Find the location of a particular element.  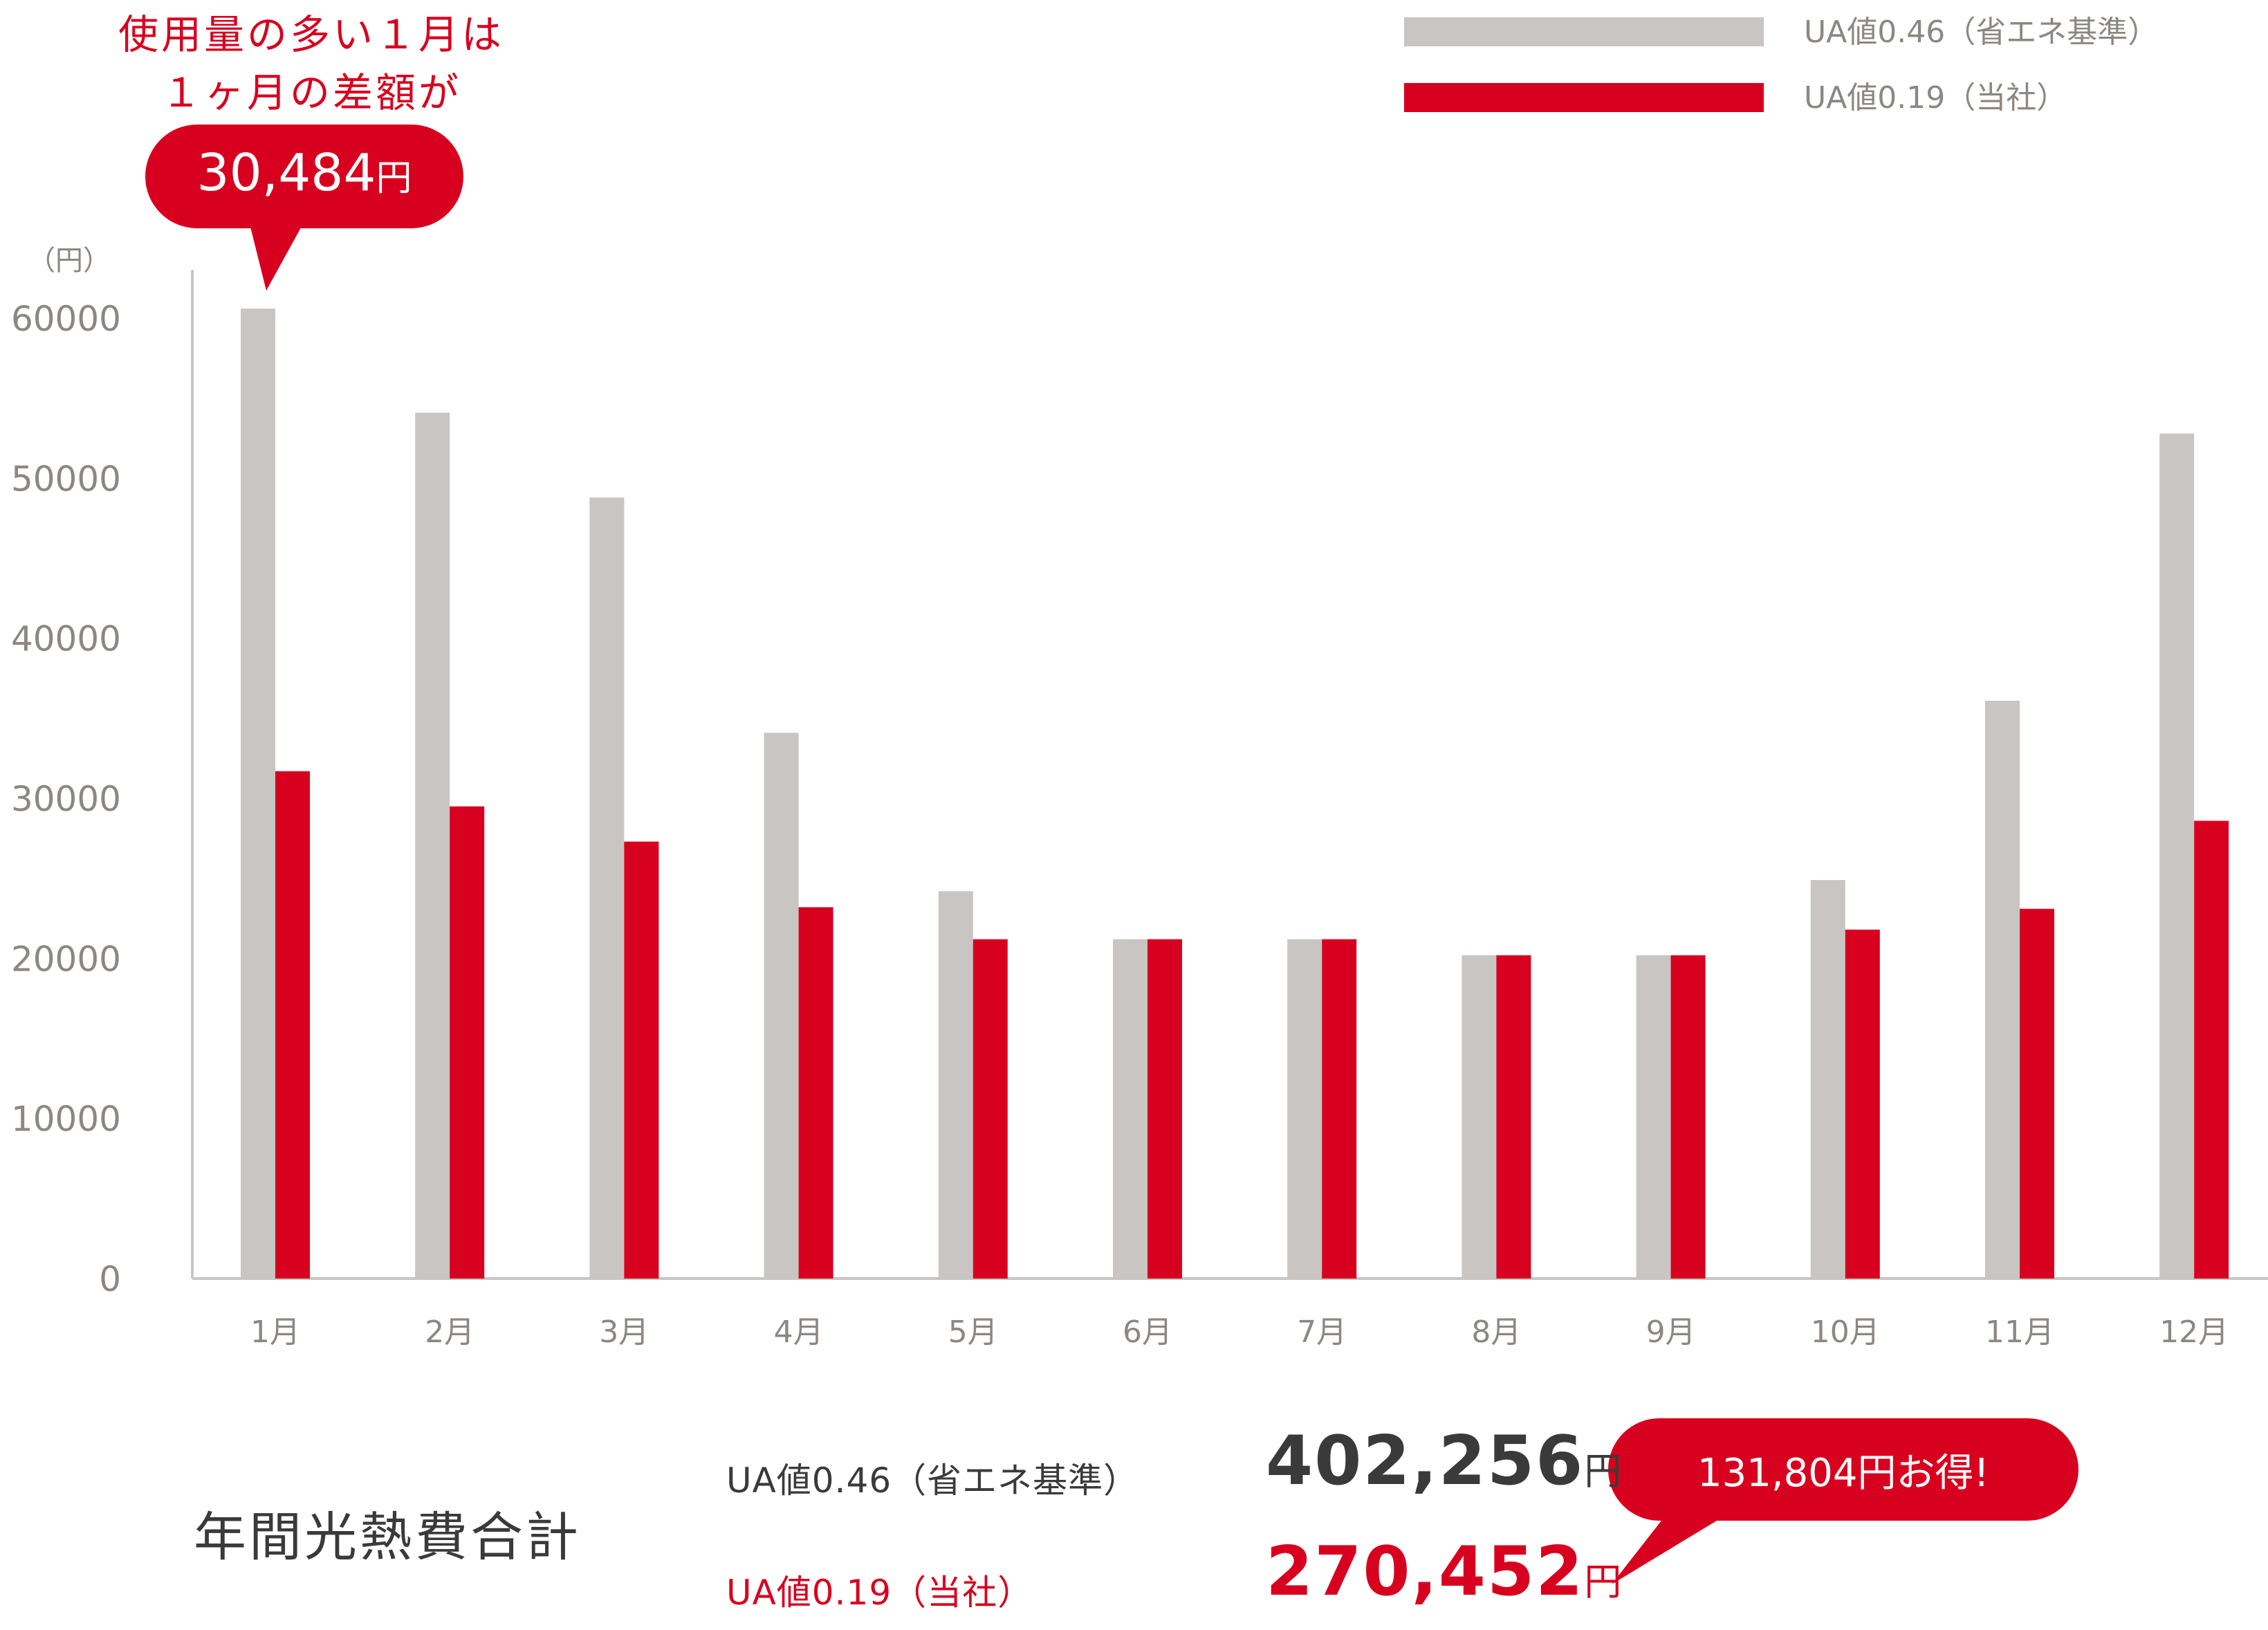

top-callout-line-1: 使用量の多い１月は is located at coordinates (311, 35).